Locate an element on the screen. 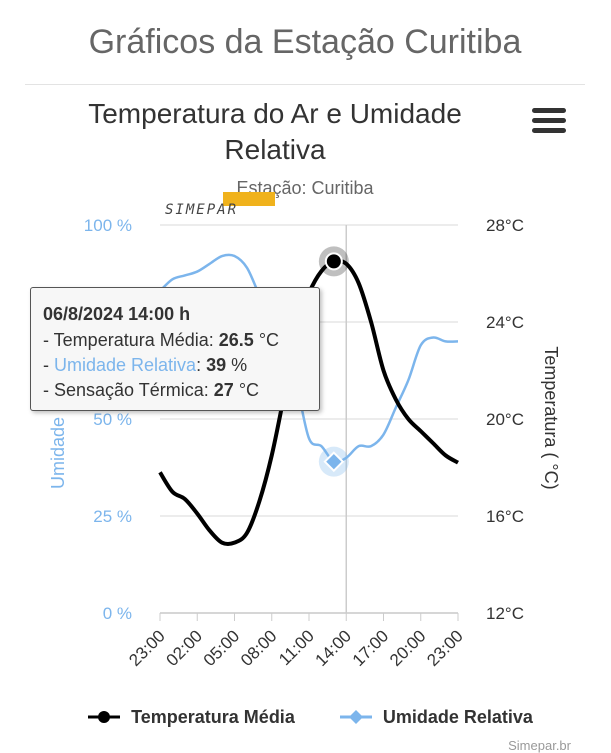 The width and height of the screenshot is (611, 753). umidade-hover-point is located at coordinates (334, 462).